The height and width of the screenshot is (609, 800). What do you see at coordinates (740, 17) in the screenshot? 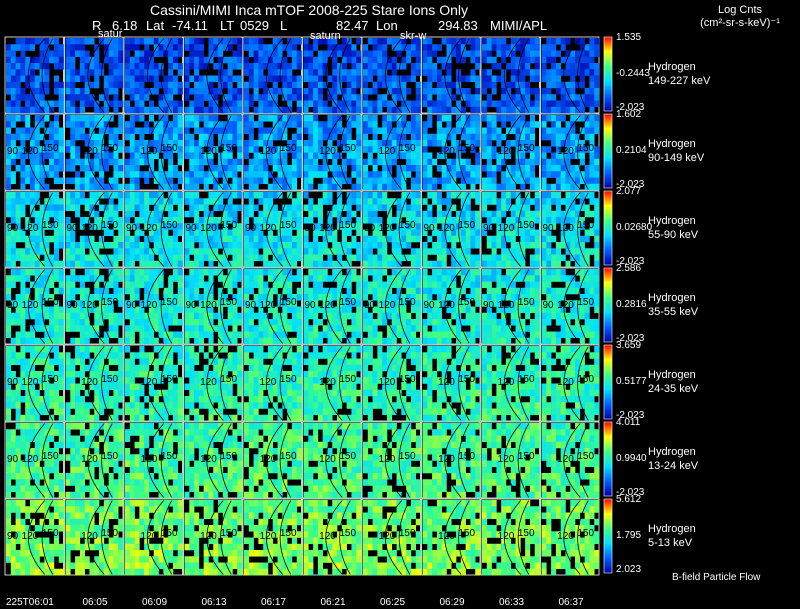
I see `colorbar-units: Log Cnts (cm²-sr-s-keV)⁻¹` at bounding box center [740, 17].